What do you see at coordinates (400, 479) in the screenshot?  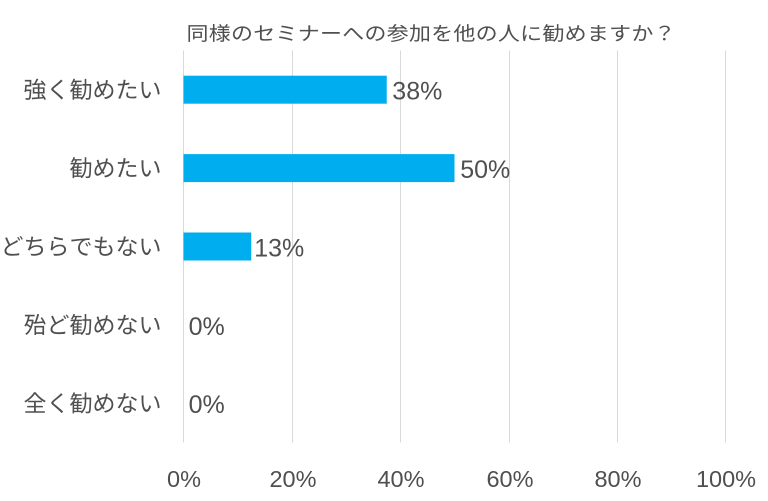 I see `svg-text: 40%` at bounding box center [400, 479].